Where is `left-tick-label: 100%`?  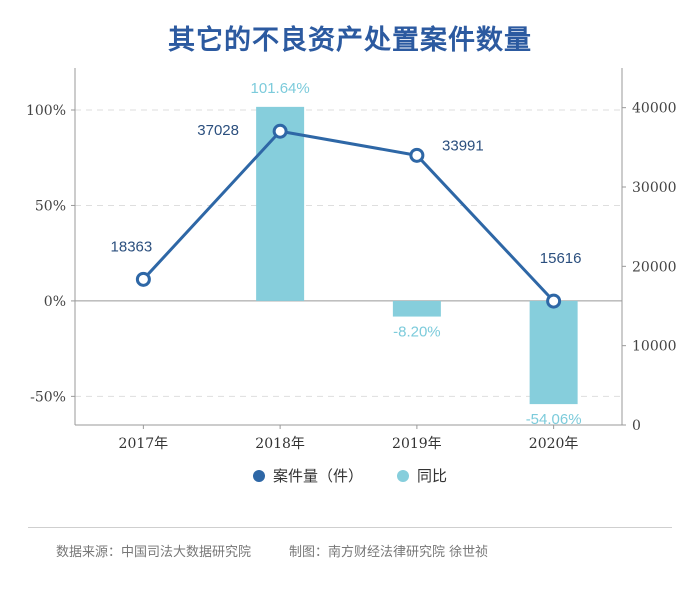
left-tick-label: 100% is located at coordinates (46, 111).